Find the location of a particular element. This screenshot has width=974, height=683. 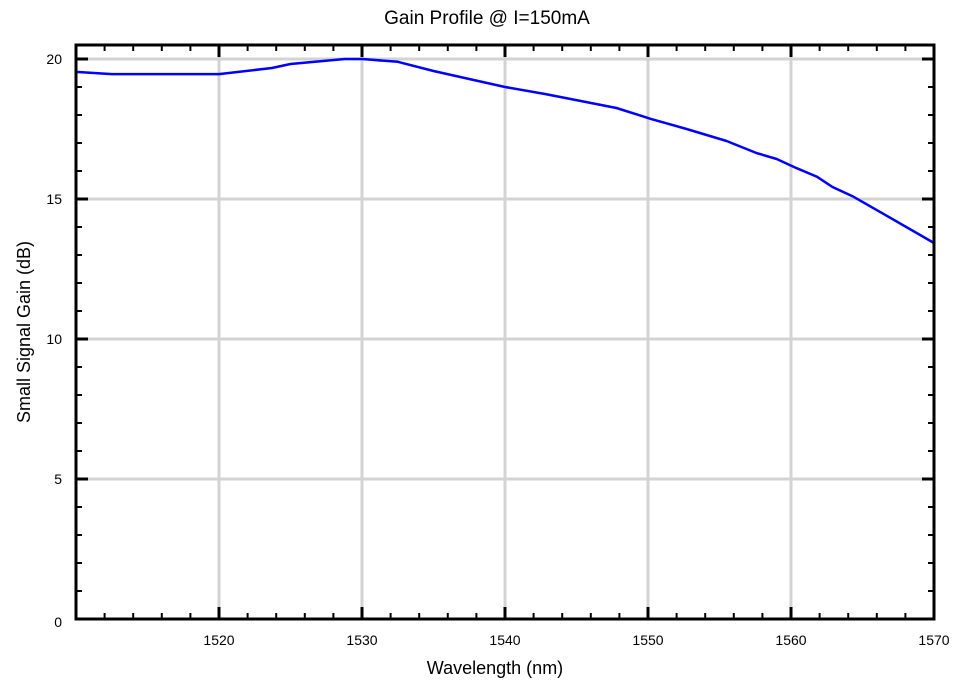

x-tick-label: 1570 is located at coordinates (933, 640).